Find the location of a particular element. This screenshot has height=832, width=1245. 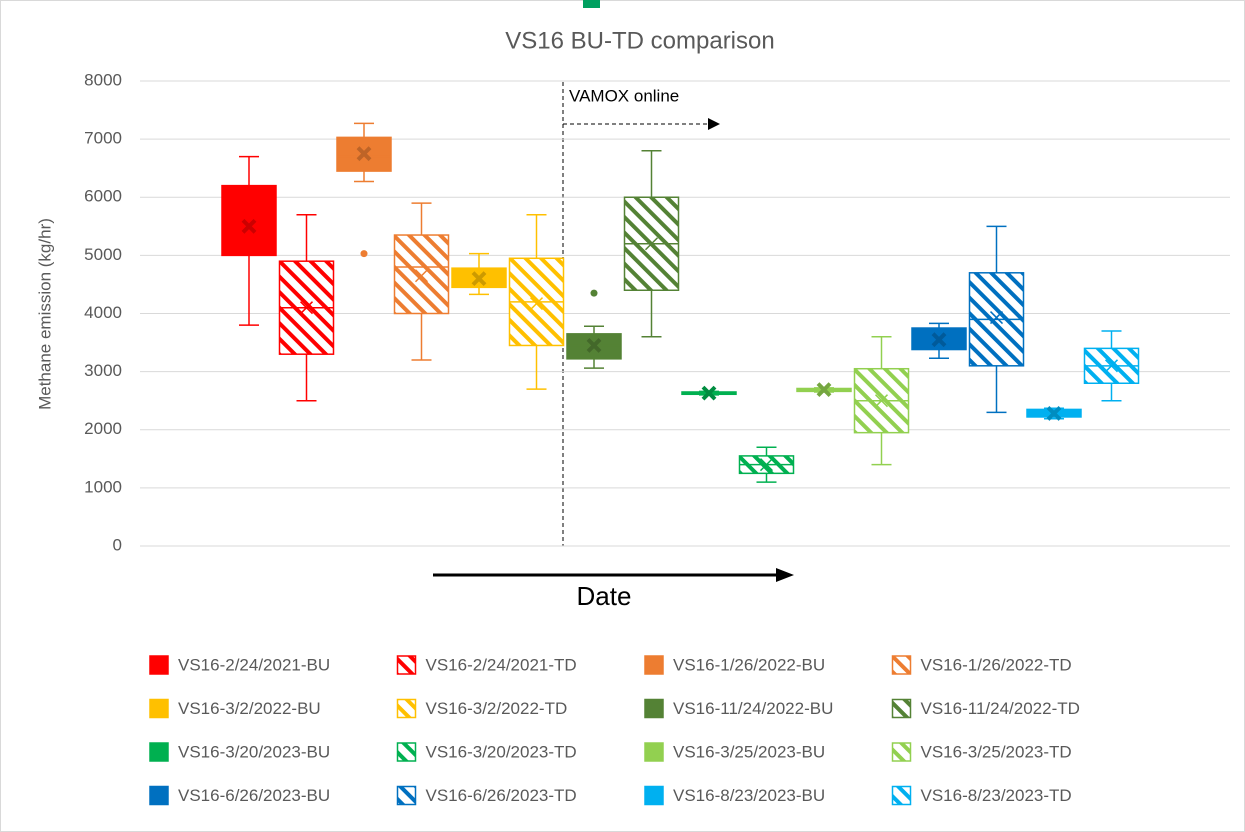

vamox-arrowhead is located at coordinates (714, 124).